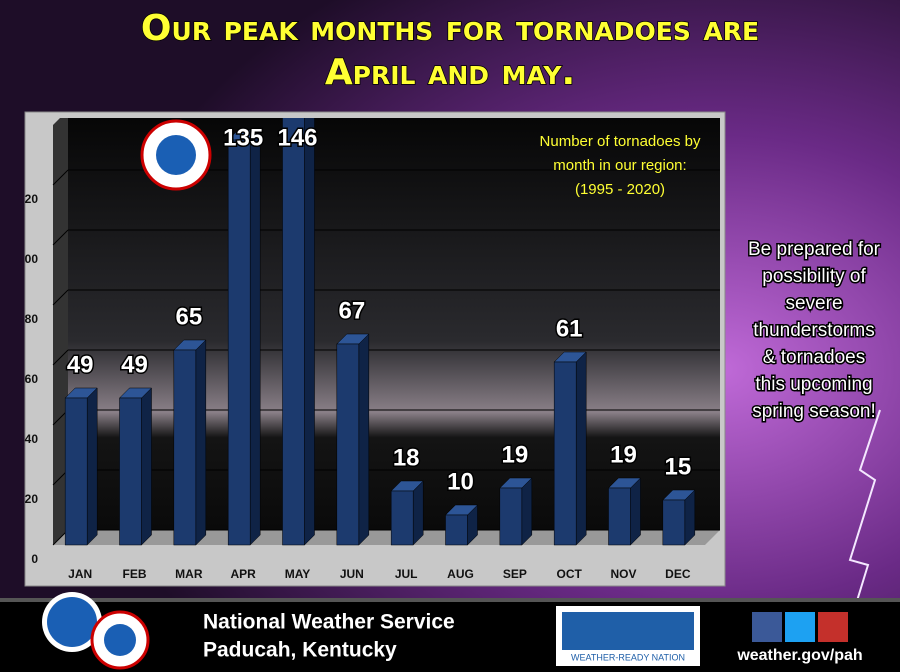  Describe the element at coordinates (450, 28) in the screenshot. I see `title-line: Our peak months for tornadoes are` at that location.